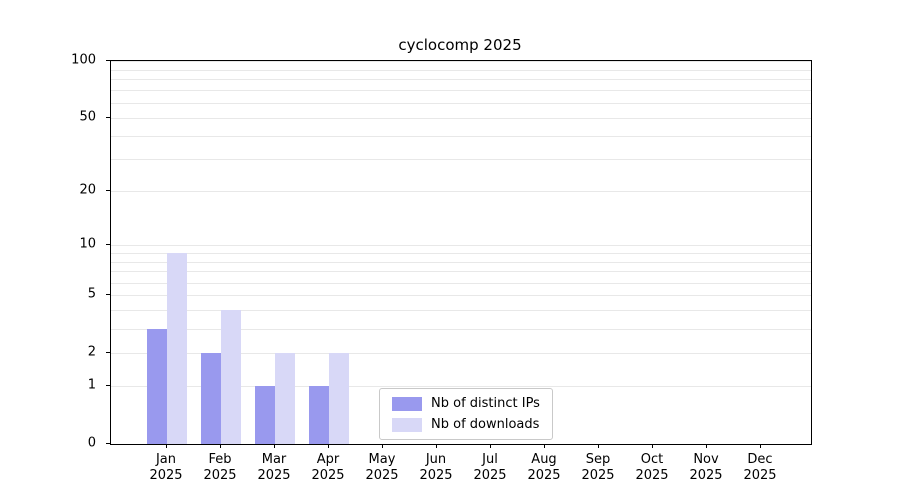 The height and width of the screenshot is (500, 900). Describe the element at coordinates (490, 467) in the screenshot. I see `x-tick-label: Jul 2025` at that location.